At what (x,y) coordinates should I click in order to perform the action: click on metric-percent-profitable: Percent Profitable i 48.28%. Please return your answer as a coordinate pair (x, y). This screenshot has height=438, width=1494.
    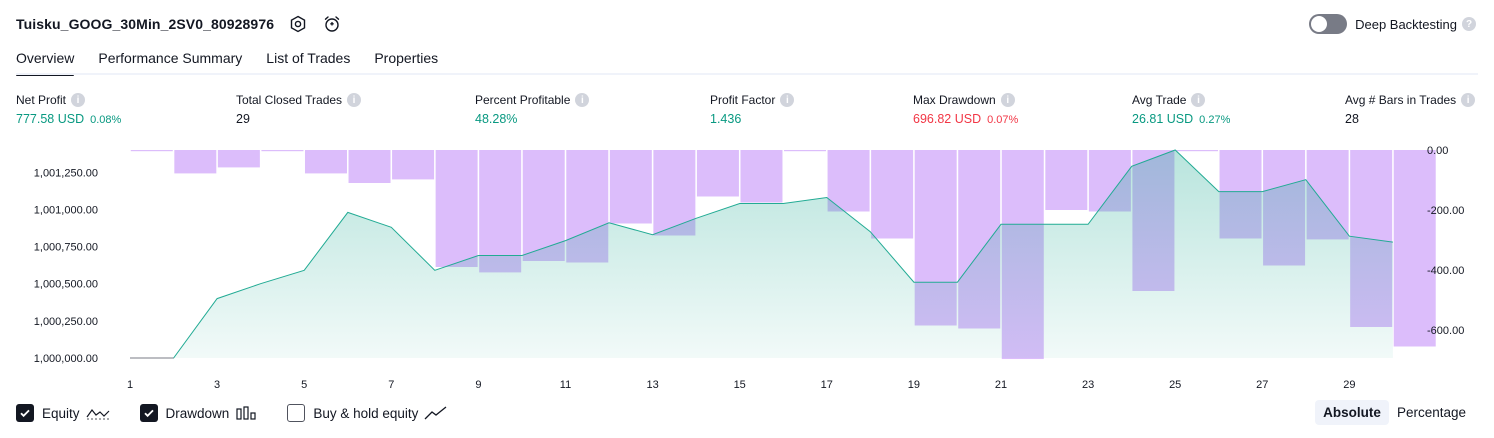
    Looking at the image, I should click on (532, 109).